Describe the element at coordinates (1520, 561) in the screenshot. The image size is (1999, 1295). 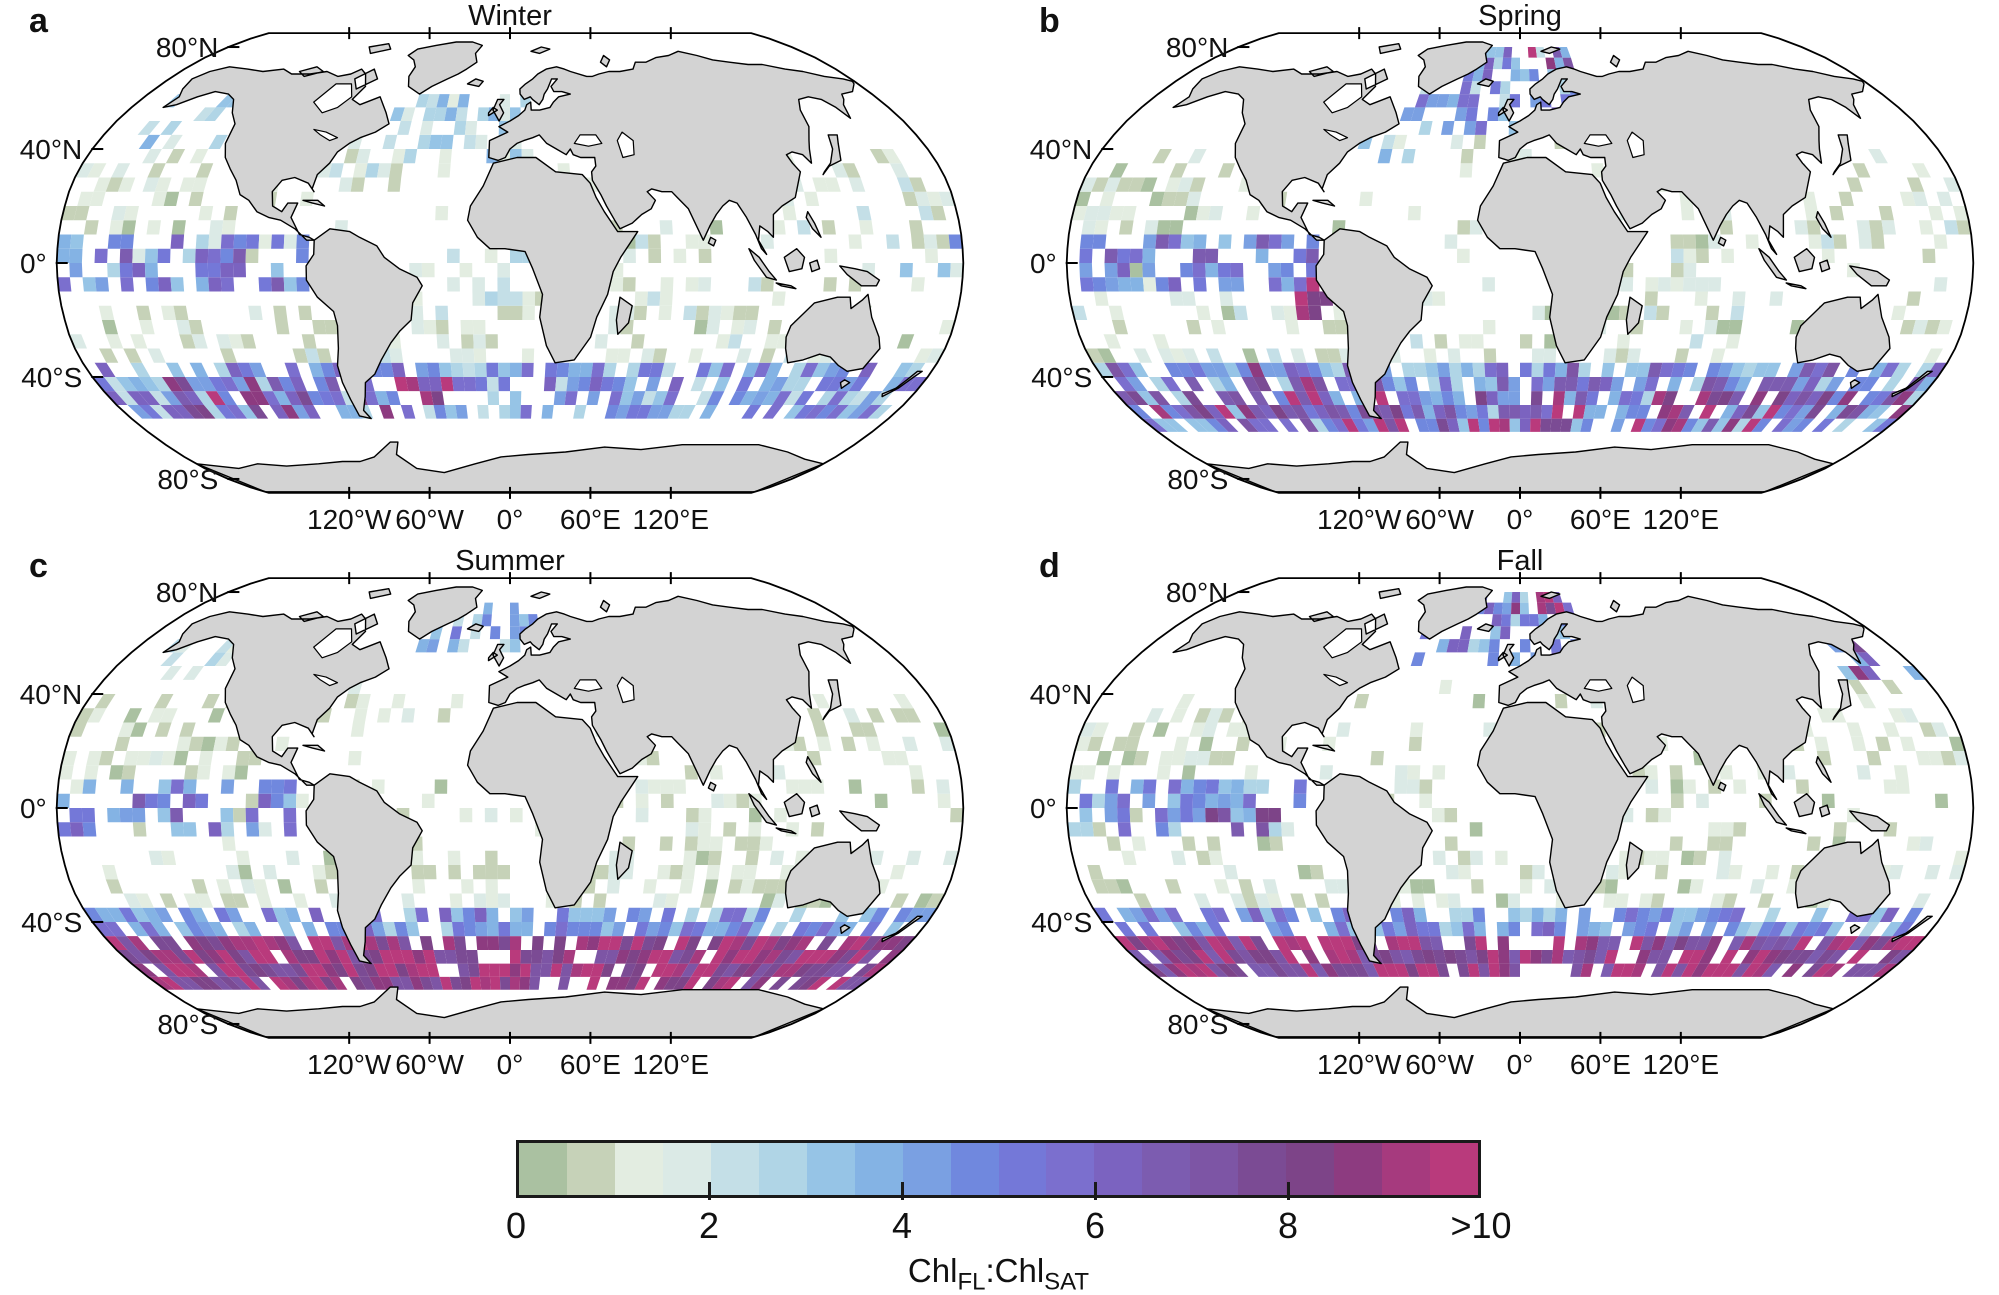
I see `panel-title-fall: Fall` at that location.